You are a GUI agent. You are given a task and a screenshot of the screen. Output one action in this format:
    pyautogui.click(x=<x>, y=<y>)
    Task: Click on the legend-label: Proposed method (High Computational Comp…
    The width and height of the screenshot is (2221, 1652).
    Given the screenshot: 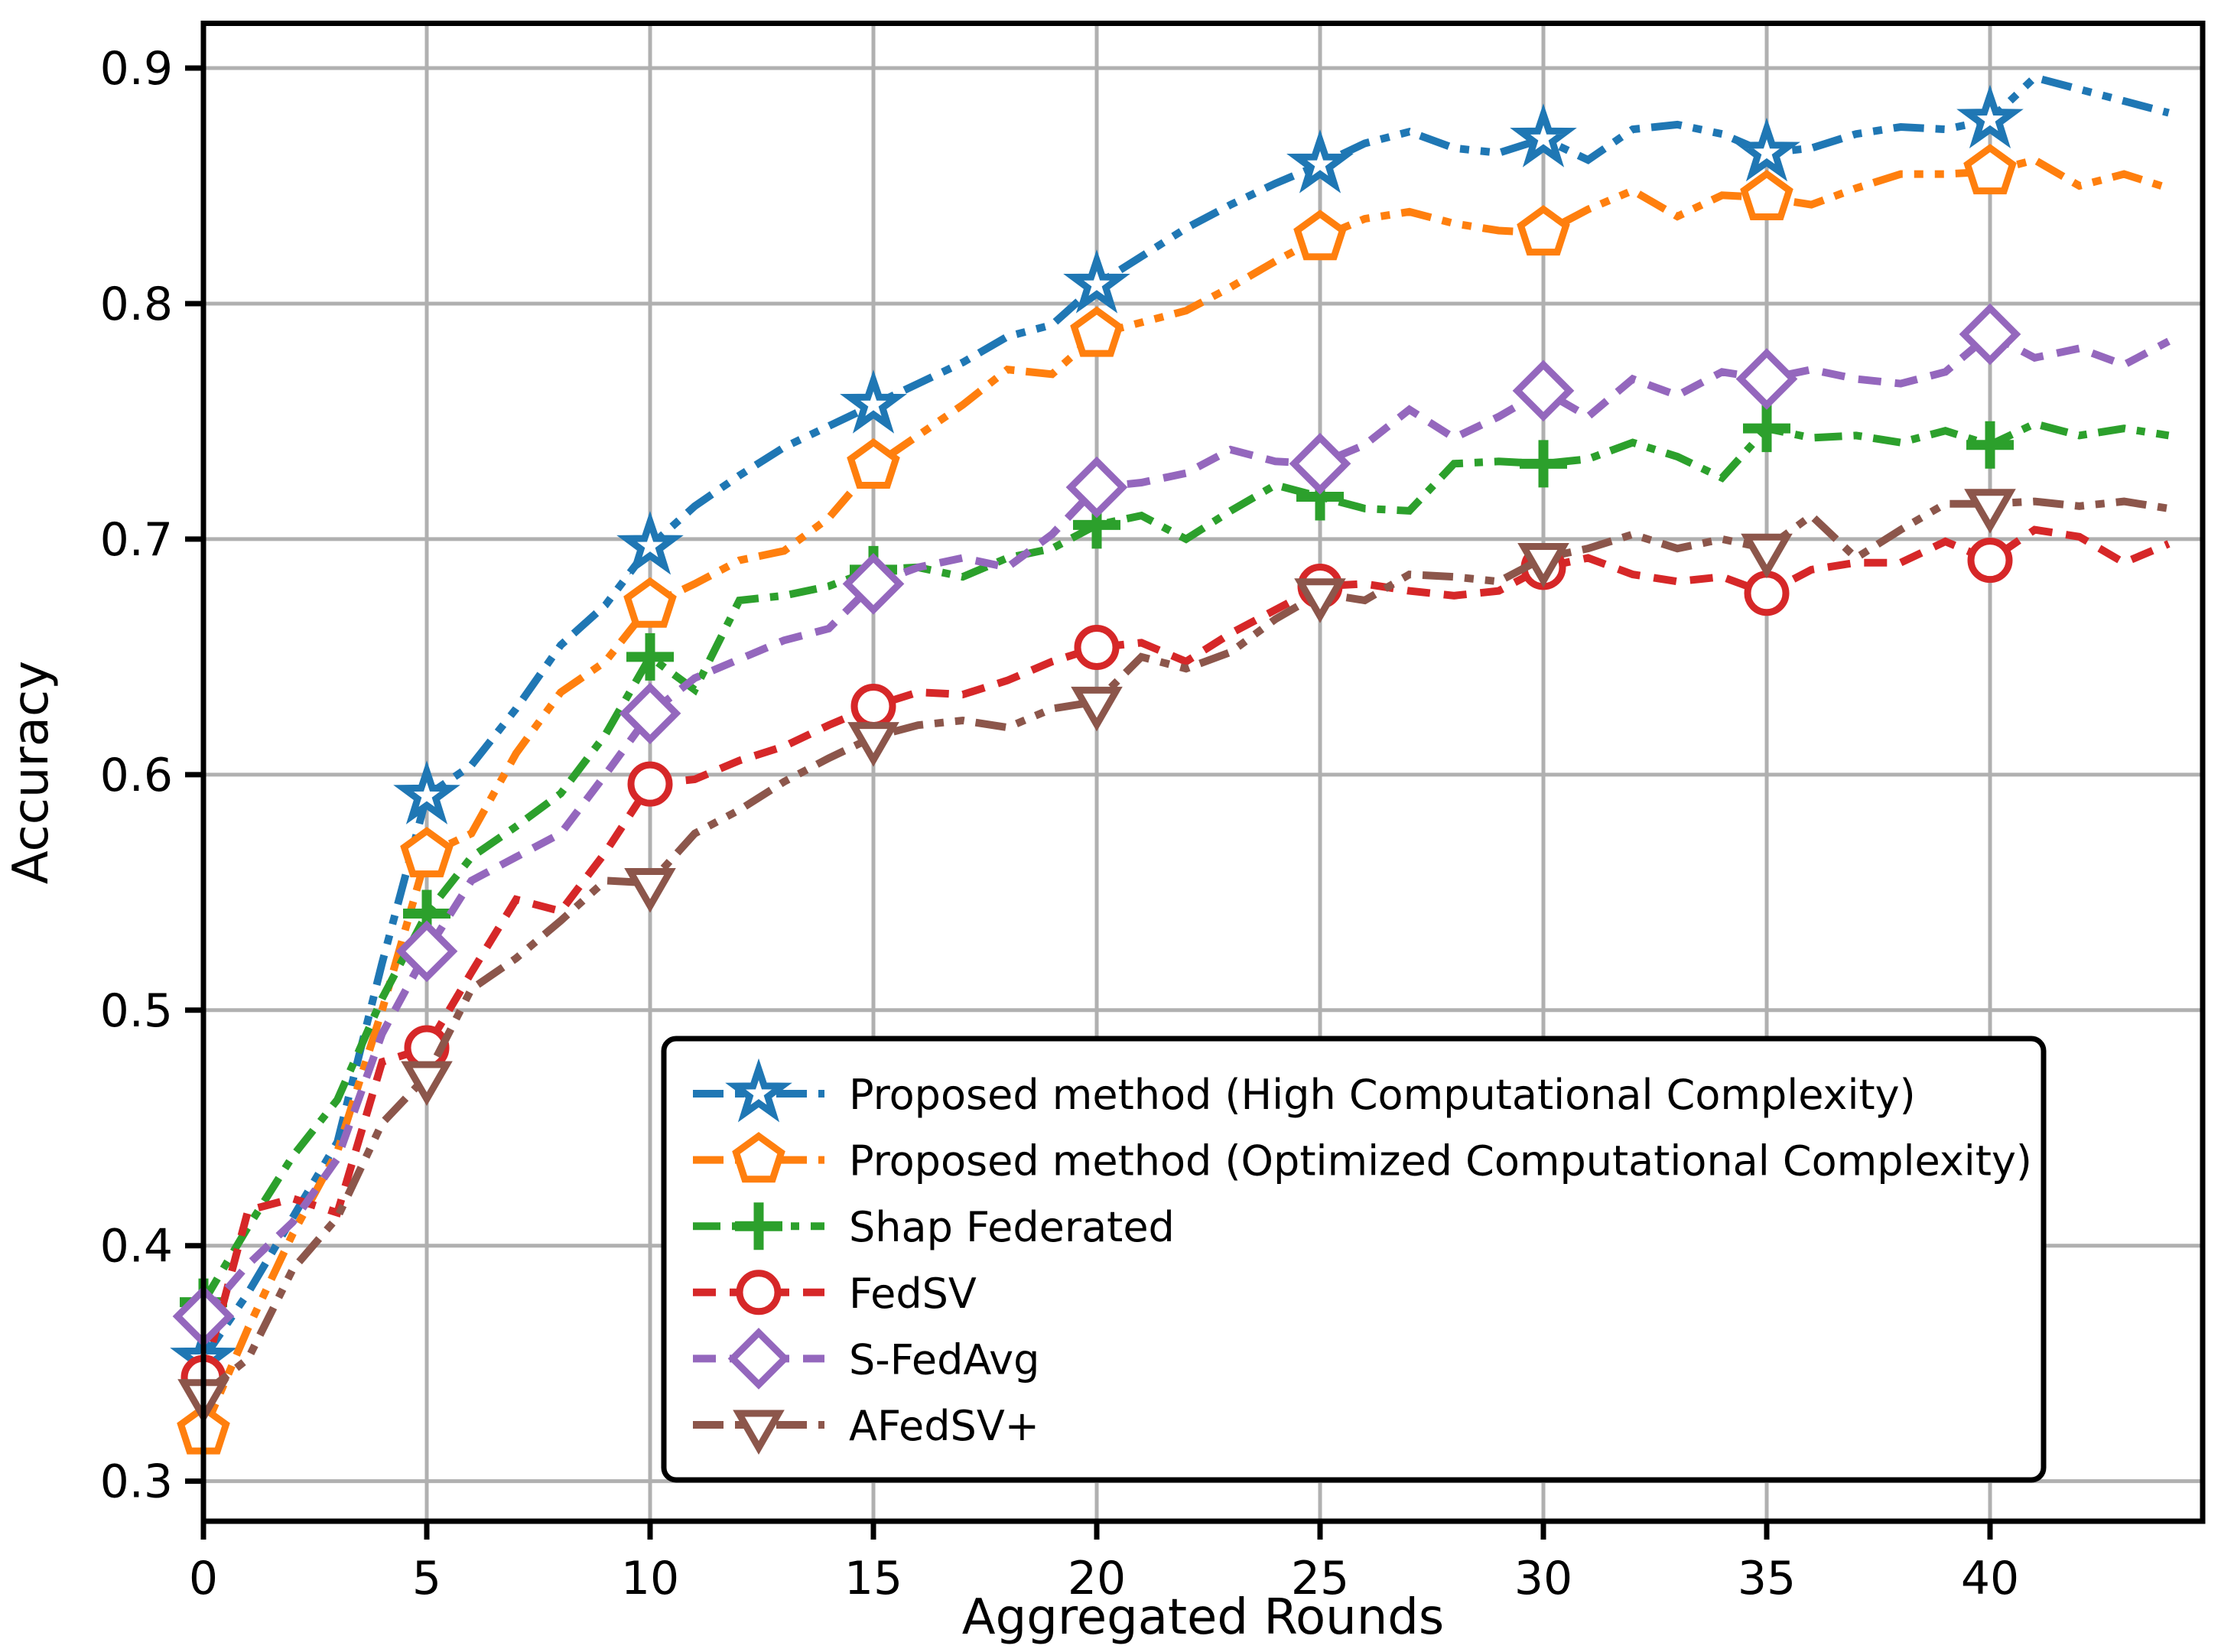 What is the action you would take?
    pyautogui.click(x=1382, y=1095)
    